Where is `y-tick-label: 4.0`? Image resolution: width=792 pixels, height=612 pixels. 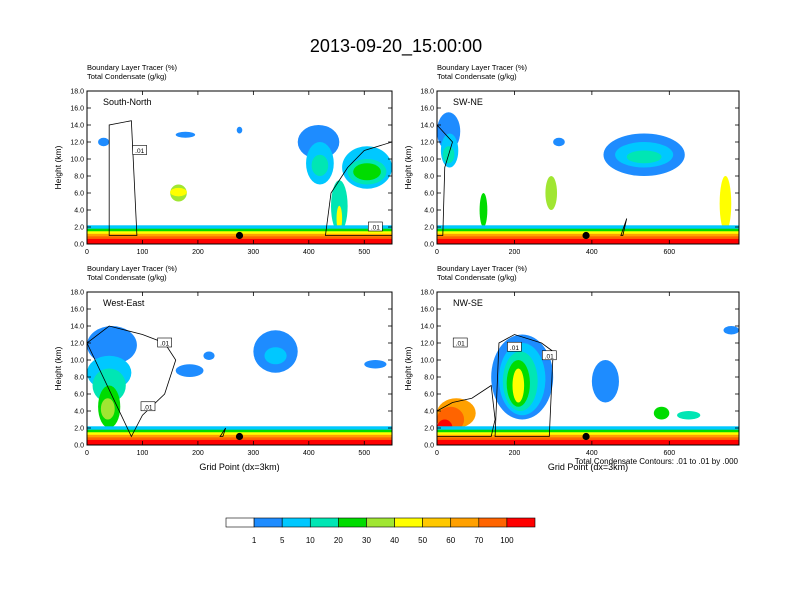 y-tick-label: 4.0 is located at coordinates (79, 211).